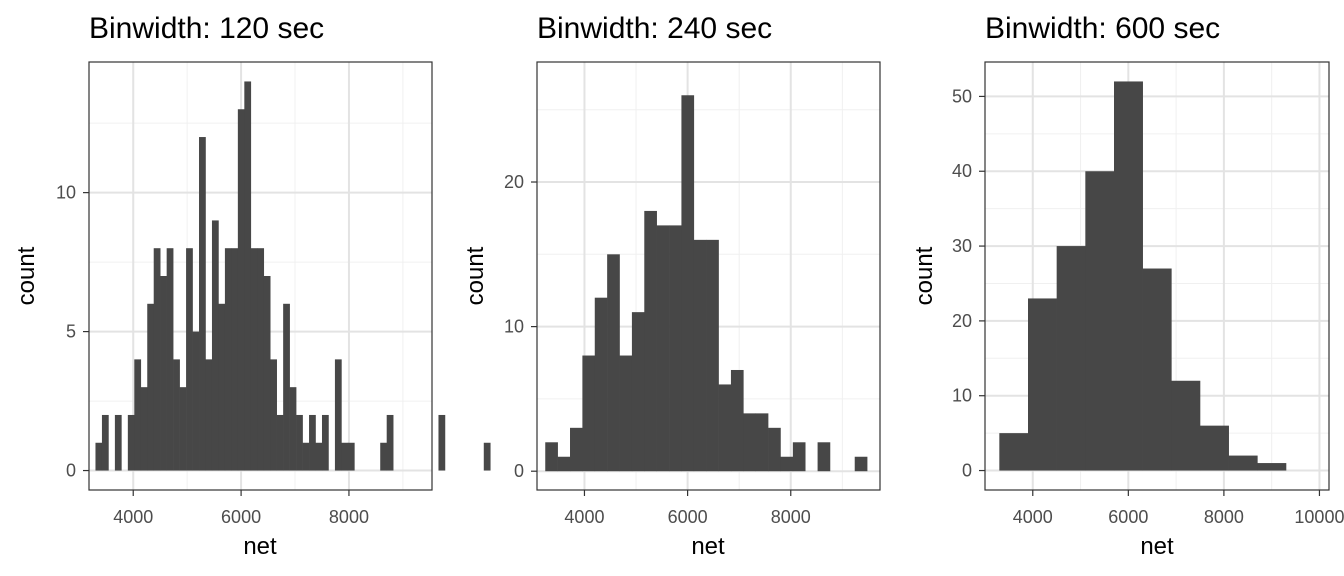  I want to click on y-axis: 0 10 20, so click(520, 326).